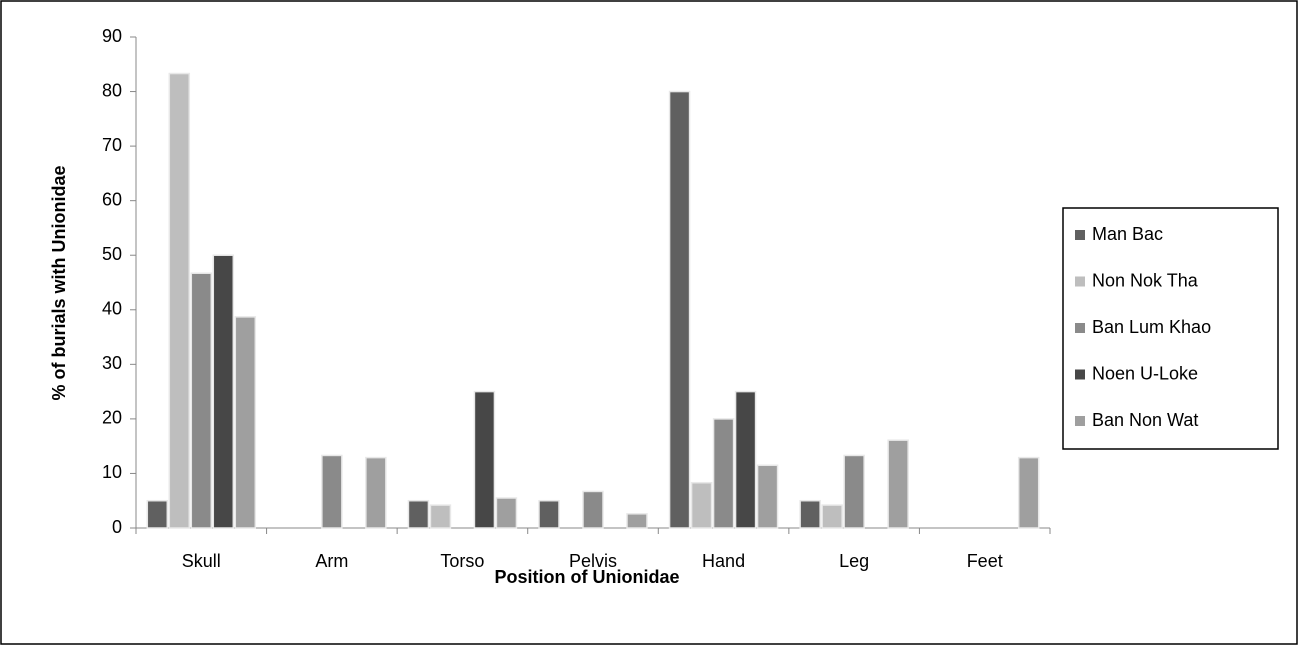 This screenshot has width=1300, height=645. I want to click on legend-label: Non Nok Tha, so click(1145, 280).